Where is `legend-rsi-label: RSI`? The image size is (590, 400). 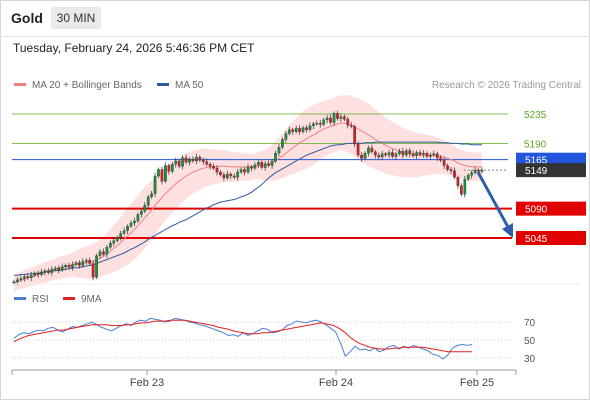 legend-rsi-label: RSI is located at coordinates (40, 299).